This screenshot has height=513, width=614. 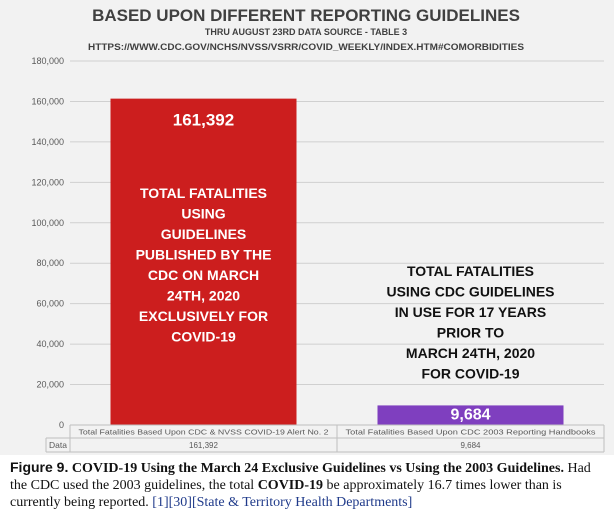 I want to click on reference-link-1: [1], so click(x=160, y=502).